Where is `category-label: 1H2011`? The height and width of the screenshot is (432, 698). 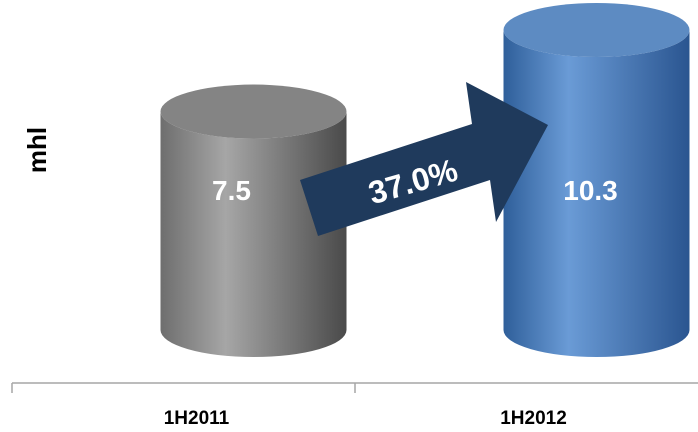
category-label: 1H2011 is located at coordinates (197, 418).